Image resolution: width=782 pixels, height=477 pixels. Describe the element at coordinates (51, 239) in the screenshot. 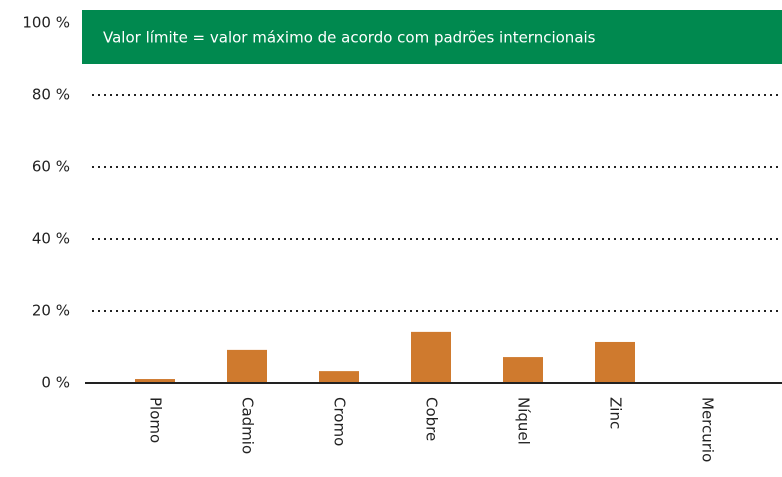

I see `y-tick-label: 40 %` at that location.